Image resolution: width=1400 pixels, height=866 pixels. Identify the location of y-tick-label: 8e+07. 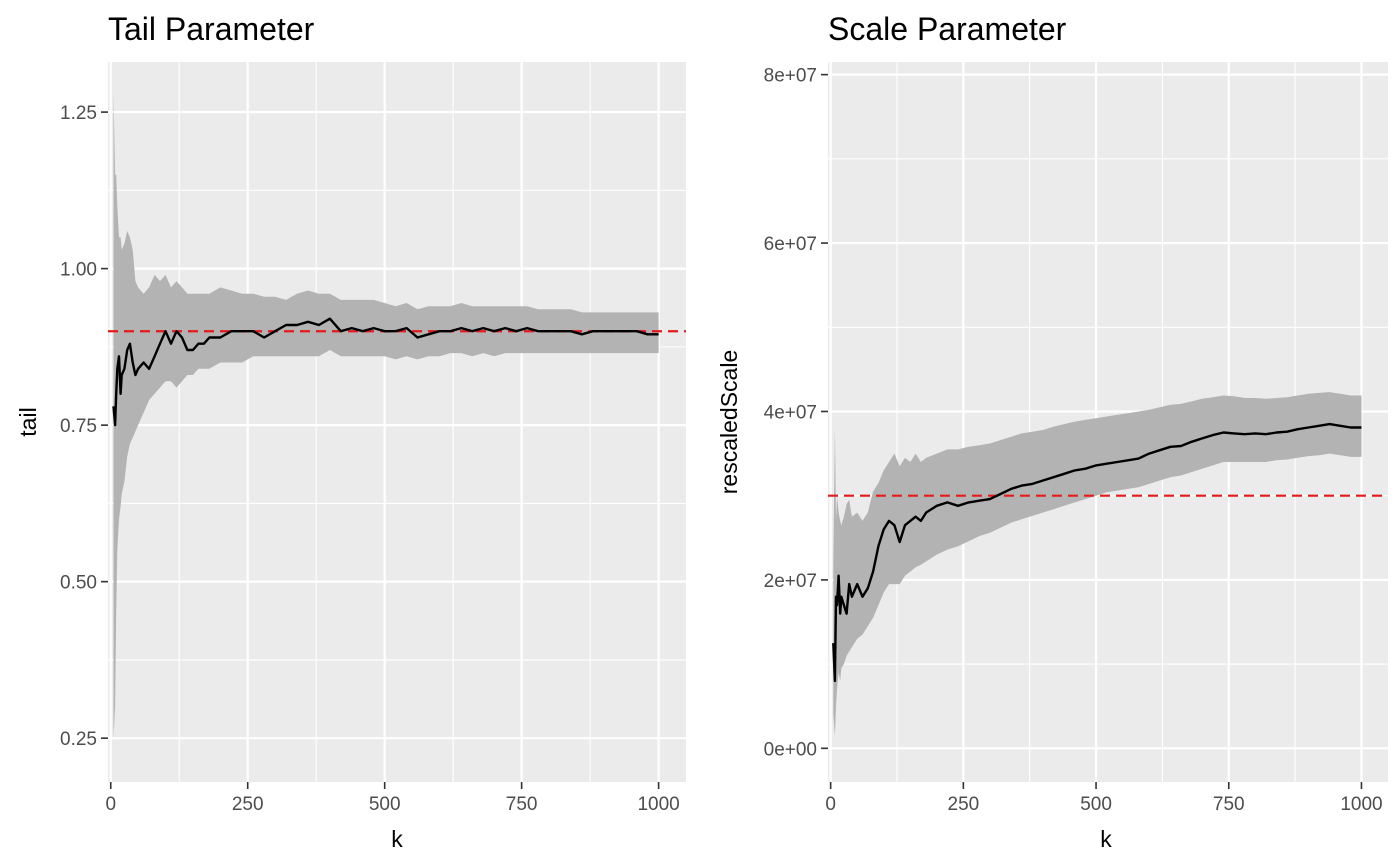
(790, 76).